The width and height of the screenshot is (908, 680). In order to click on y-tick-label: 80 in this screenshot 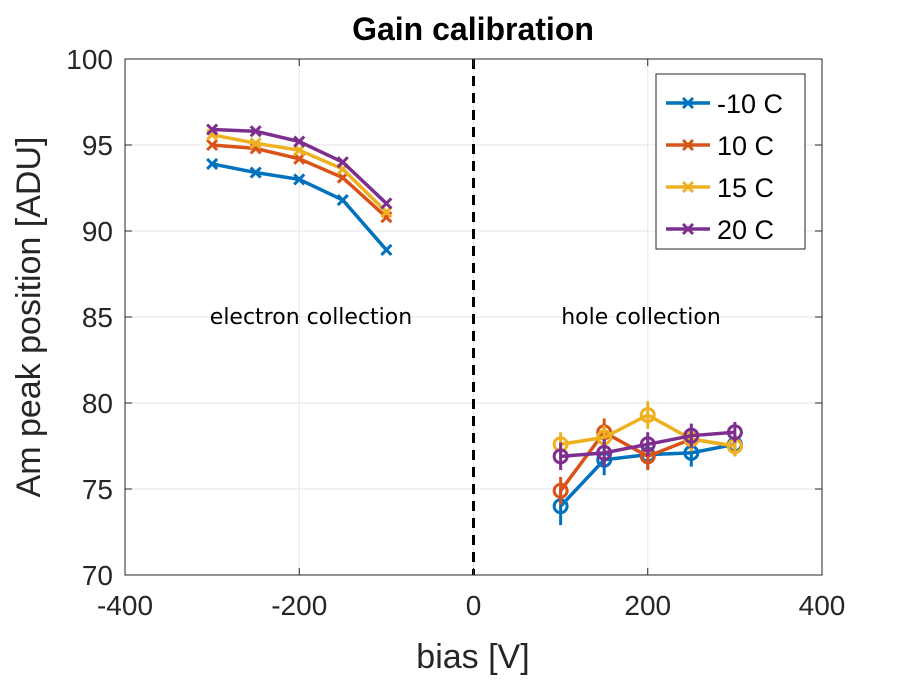, I will do `click(97, 403)`.